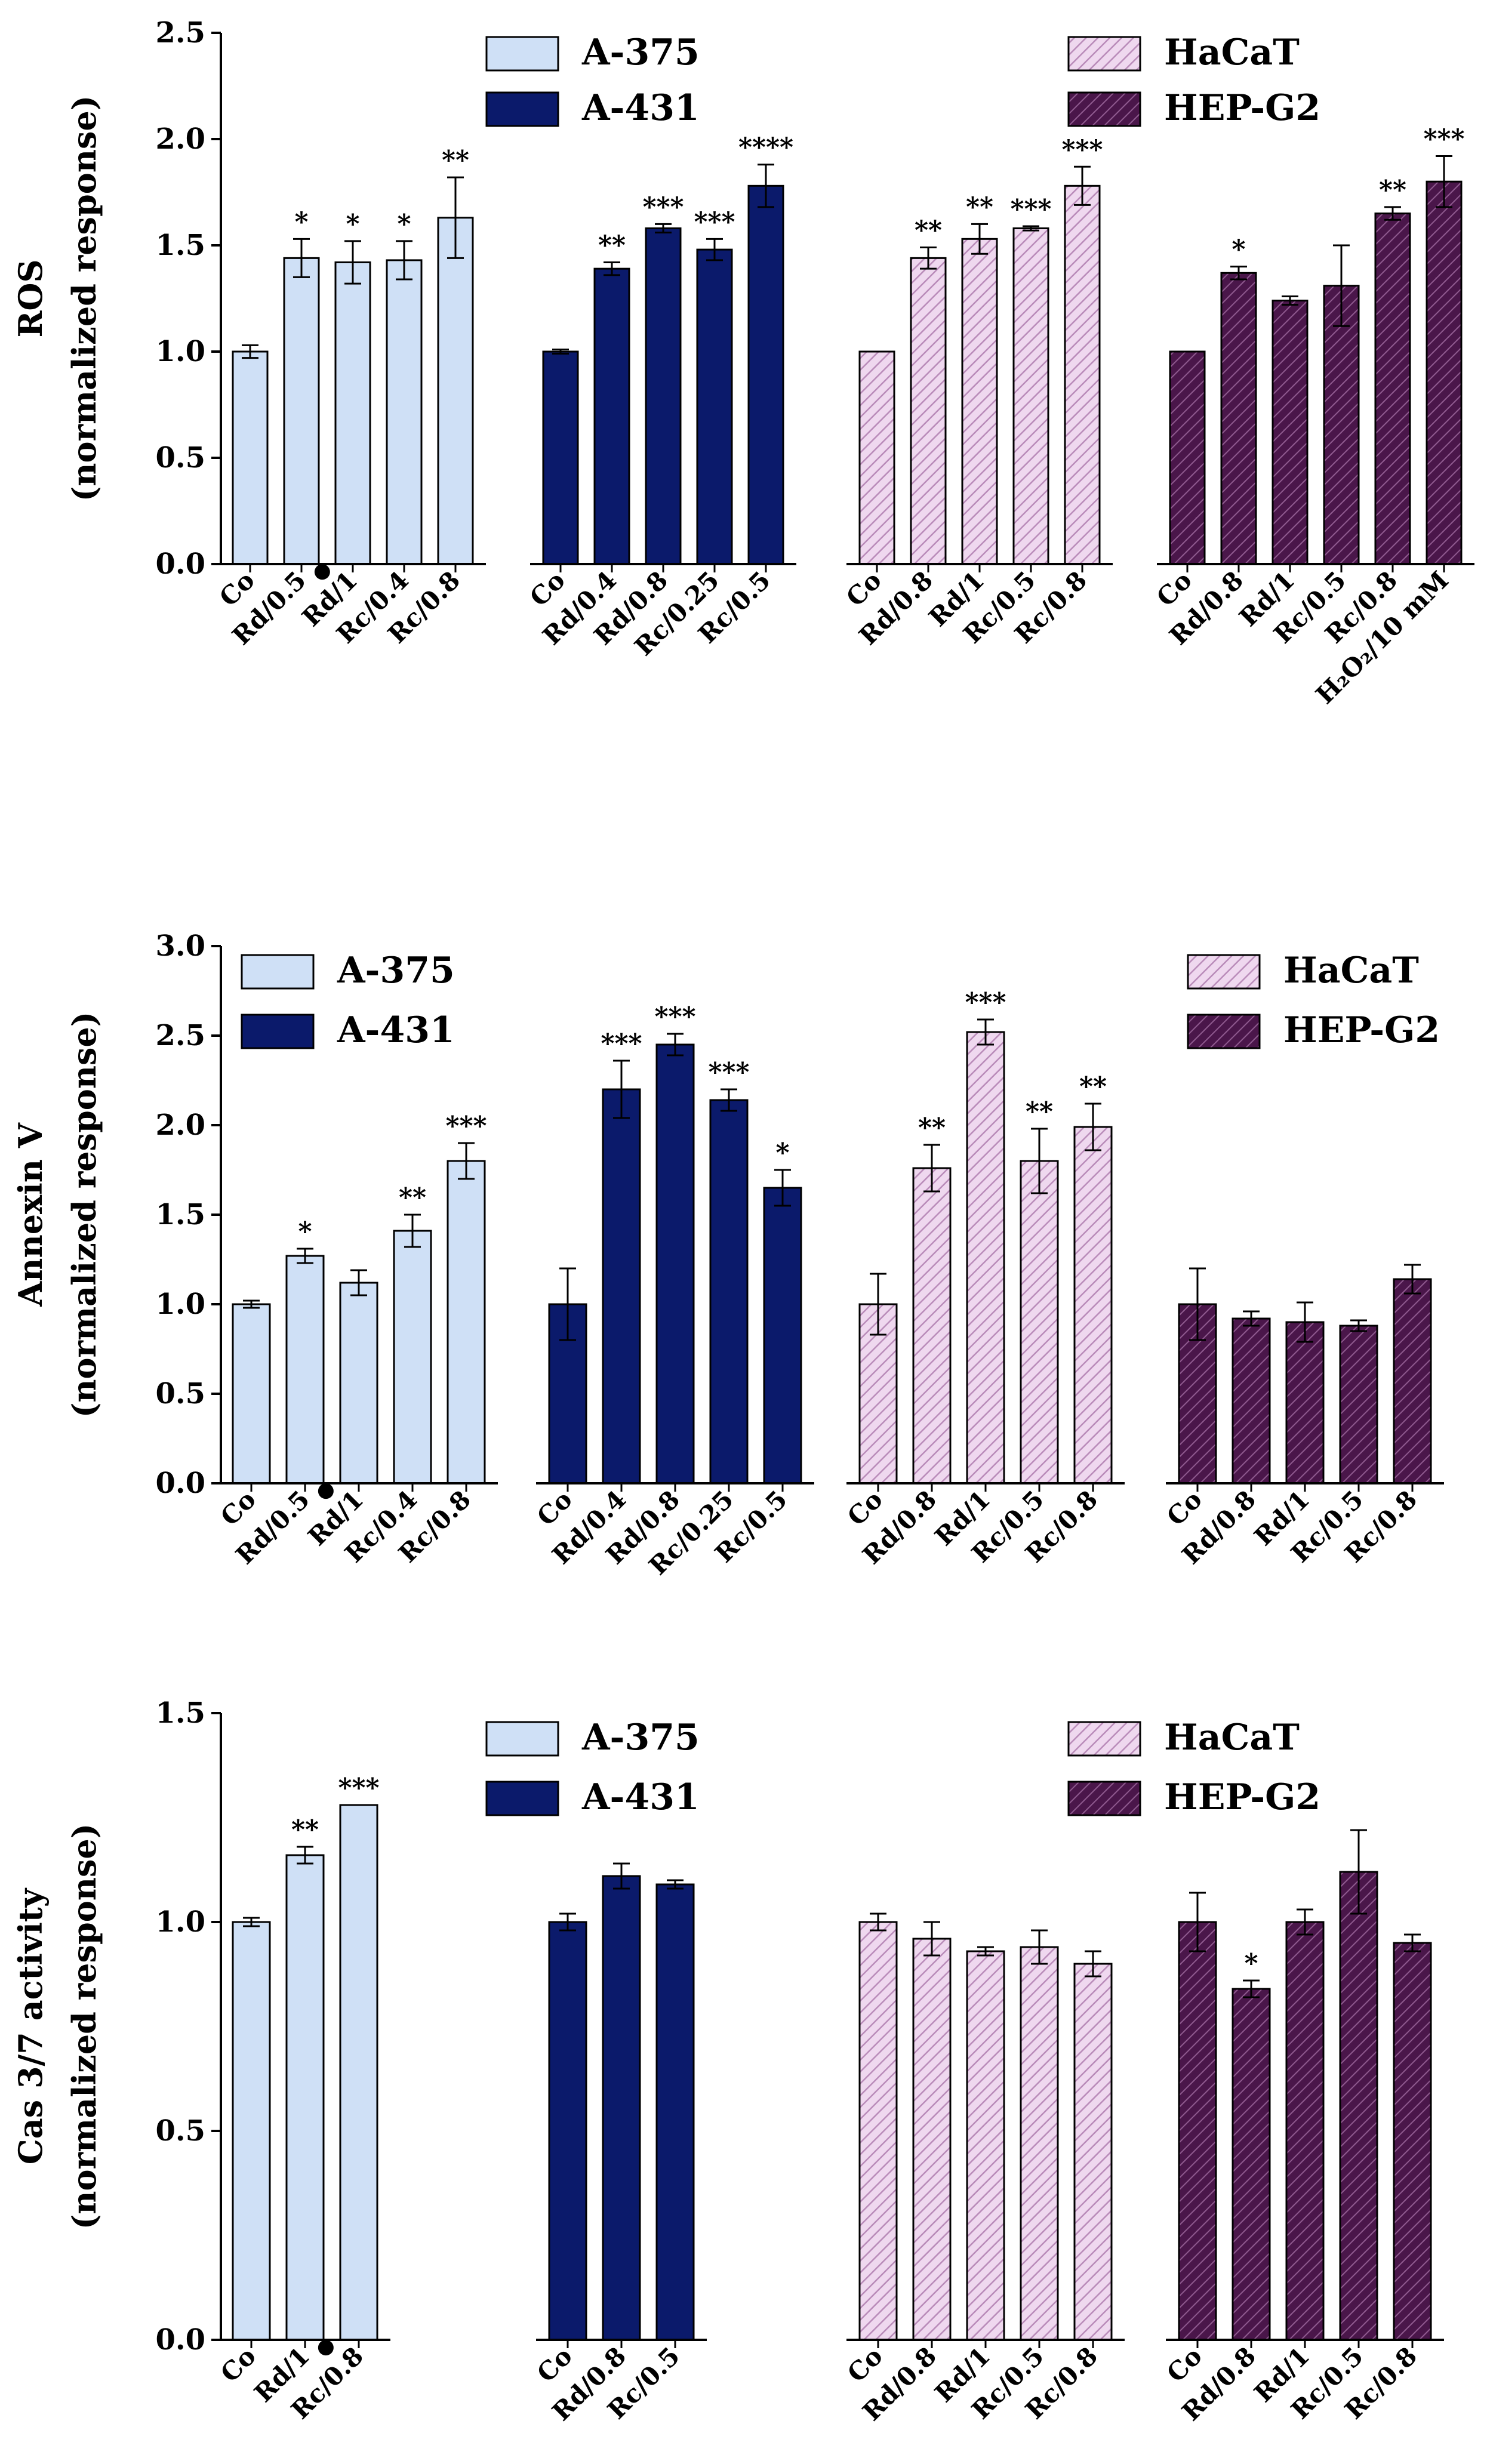 This screenshot has height=2464, width=1487. I want to click on significance-label: ****, so click(766, 148).